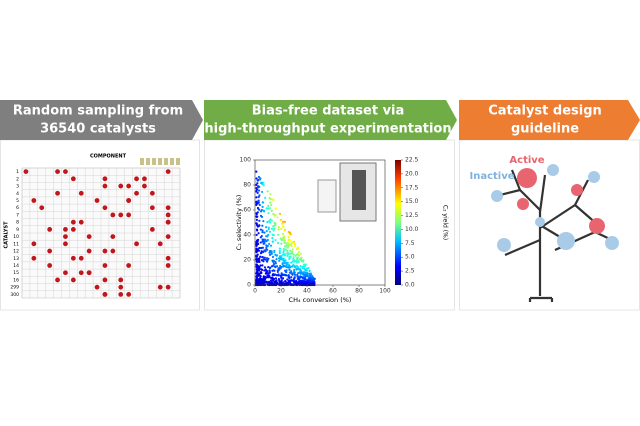 This screenshot has height=426, width=640. Describe the element at coordinates (412, 173) in the screenshot. I see `colorbar-tick-label: 20.0` at that location.